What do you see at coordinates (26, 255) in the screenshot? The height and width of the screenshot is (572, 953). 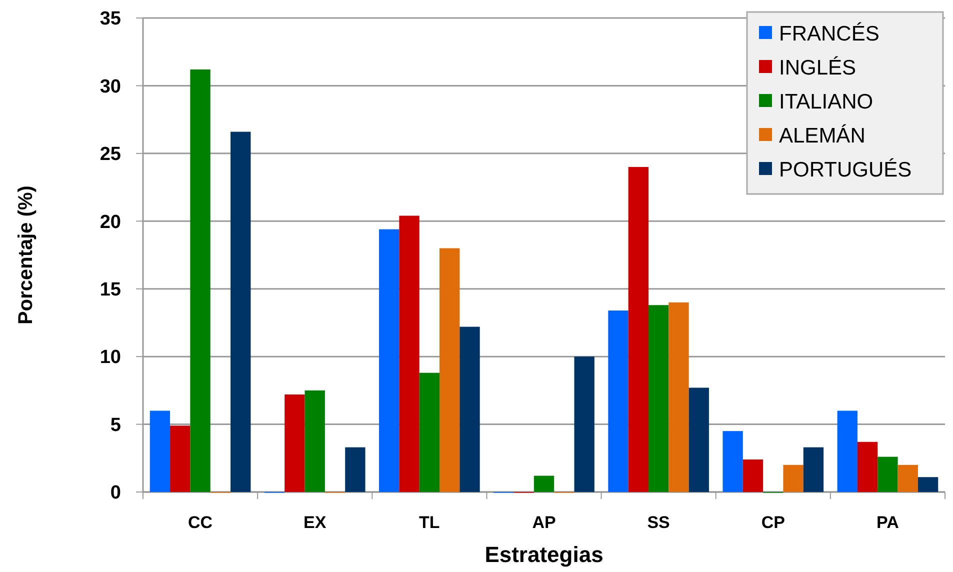 I see `y-axis-title: Porcentaje (%)` at bounding box center [26, 255].